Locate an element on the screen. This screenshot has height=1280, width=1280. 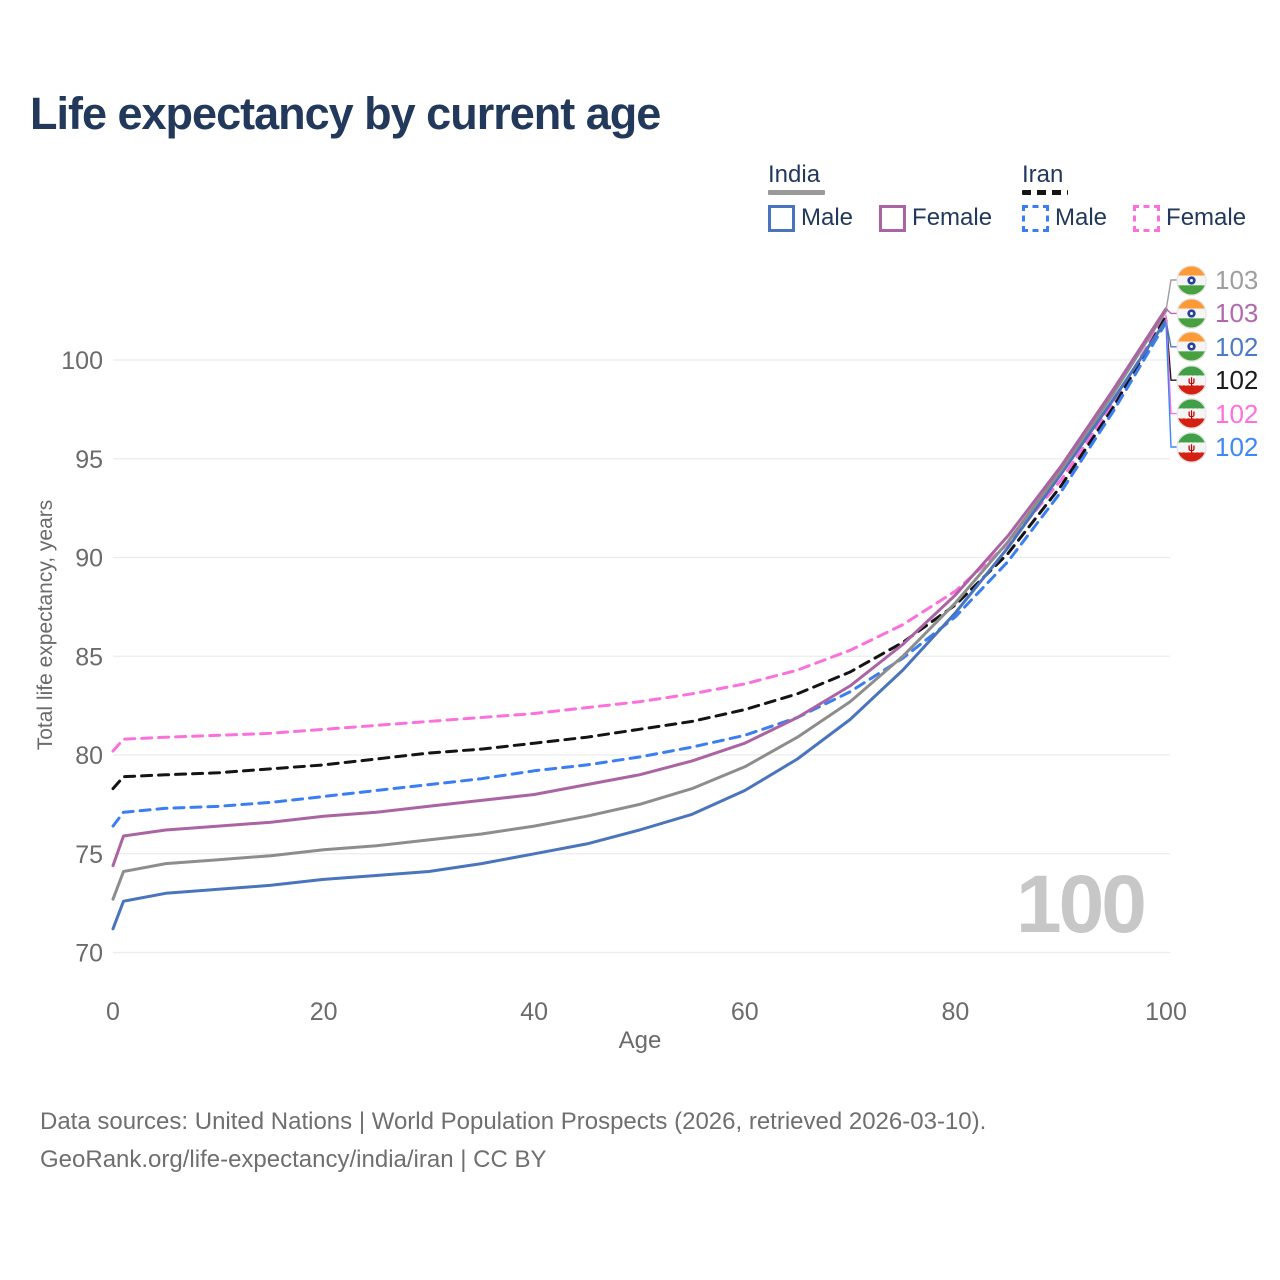
y-tick-label: 90 is located at coordinates (89, 559).